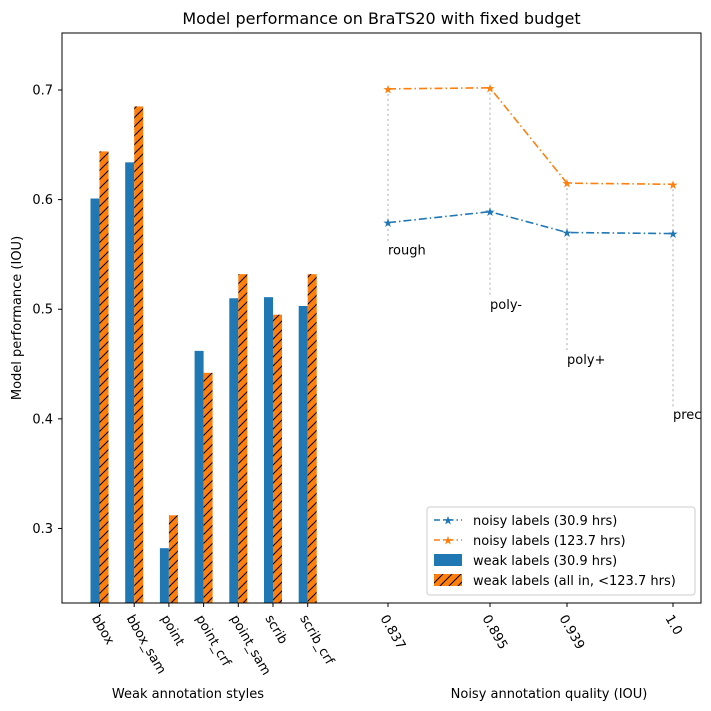 Image resolution: width=711 pixels, height=711 pixels. I want to click on legend-item-weak-30: weak labels (30.9 hrs), so click(525, 561).